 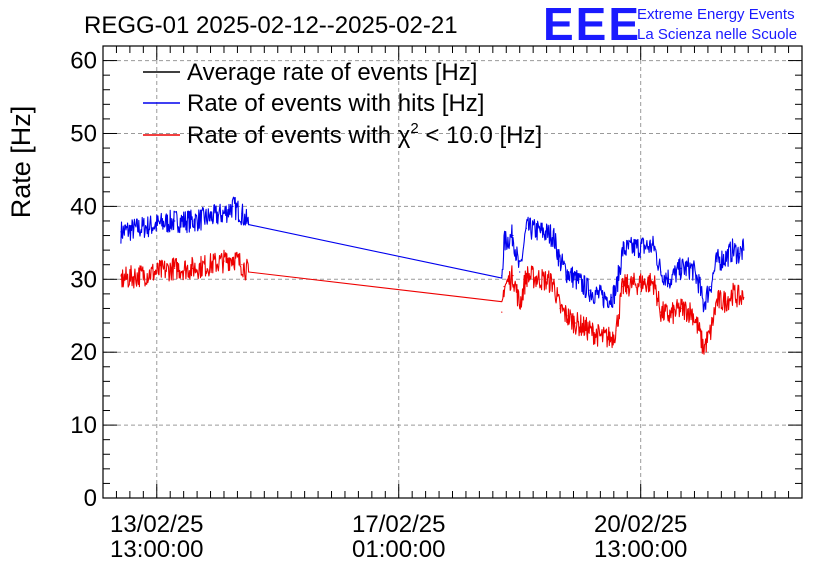 I want to click on x-tick-label-date: 17/02/25, so click(x=398, y=524).